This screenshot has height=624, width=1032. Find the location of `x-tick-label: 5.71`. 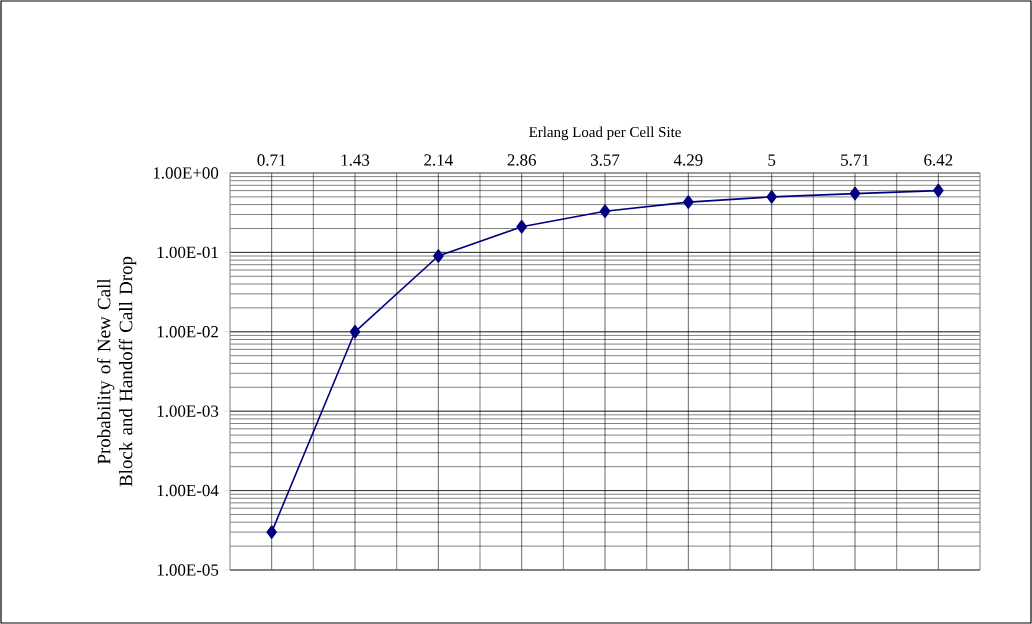

x-tick-label: 5.71 is located at coordinates (855, 160).